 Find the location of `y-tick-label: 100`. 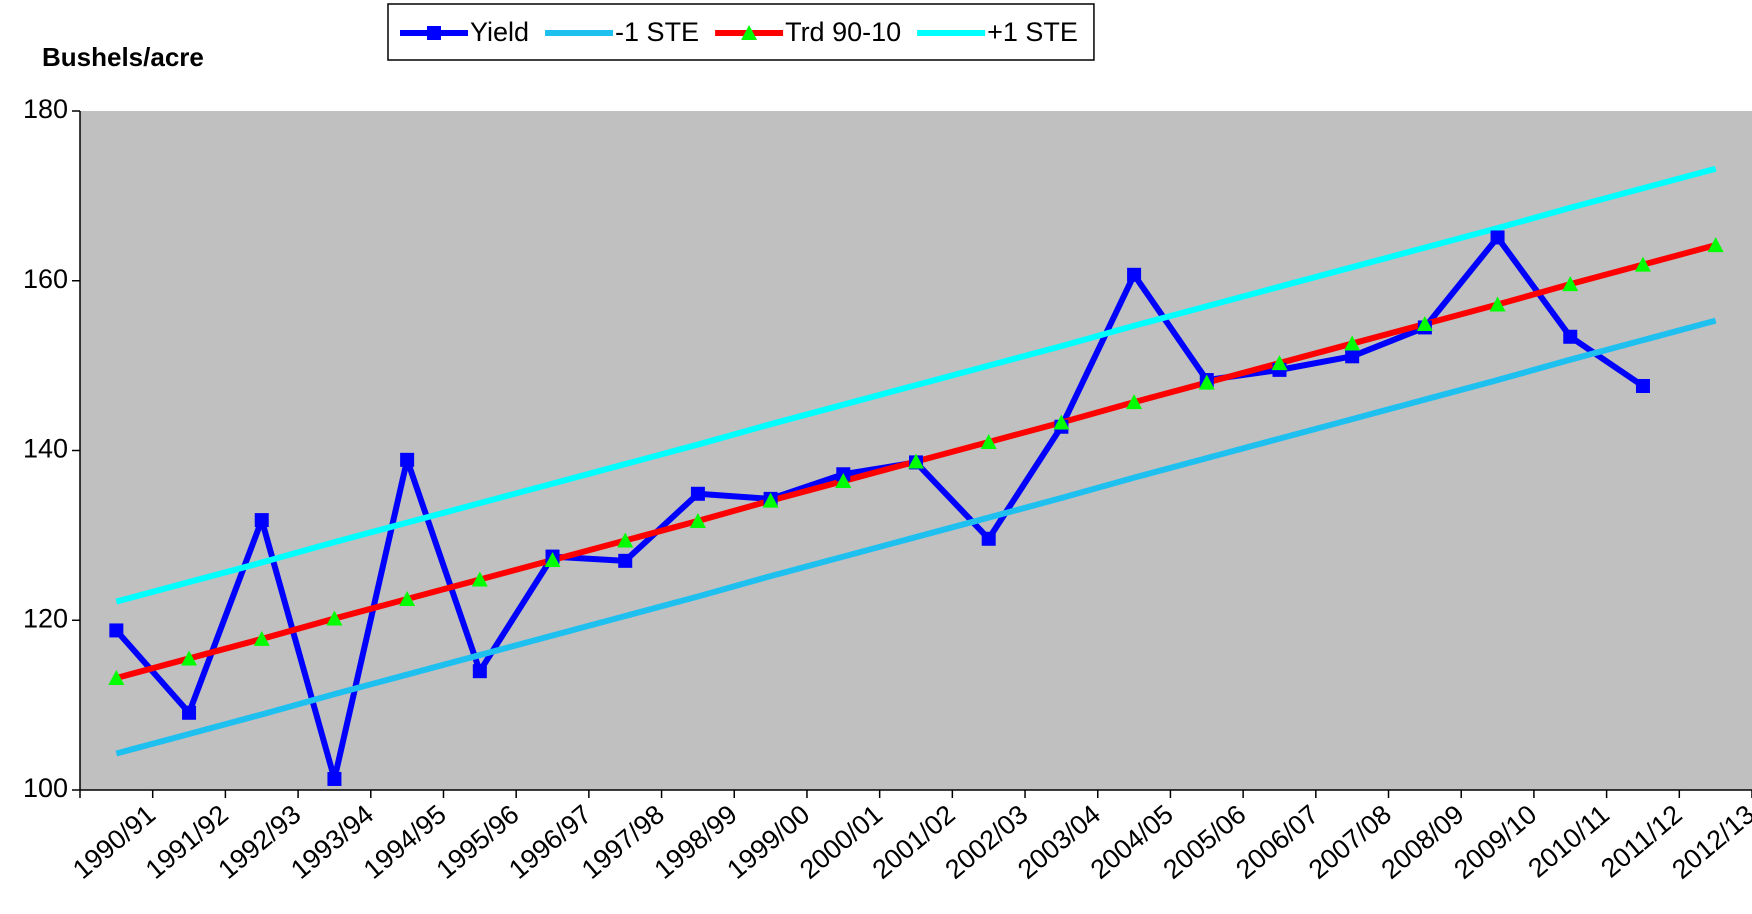

y-tick-label: 100 is located at coordinates (45, 788).